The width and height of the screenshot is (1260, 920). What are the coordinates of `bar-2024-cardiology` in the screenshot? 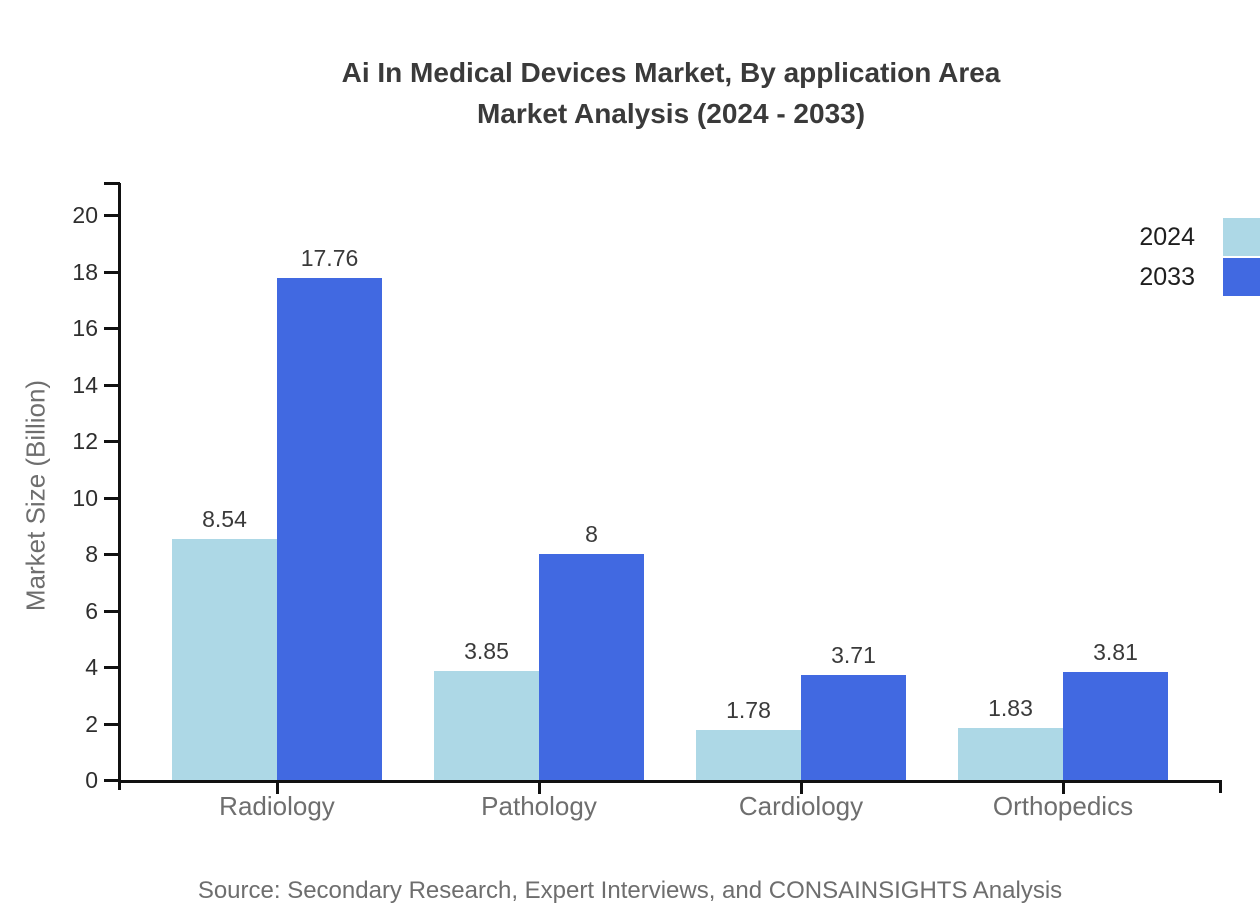 It's located at (748, 754).